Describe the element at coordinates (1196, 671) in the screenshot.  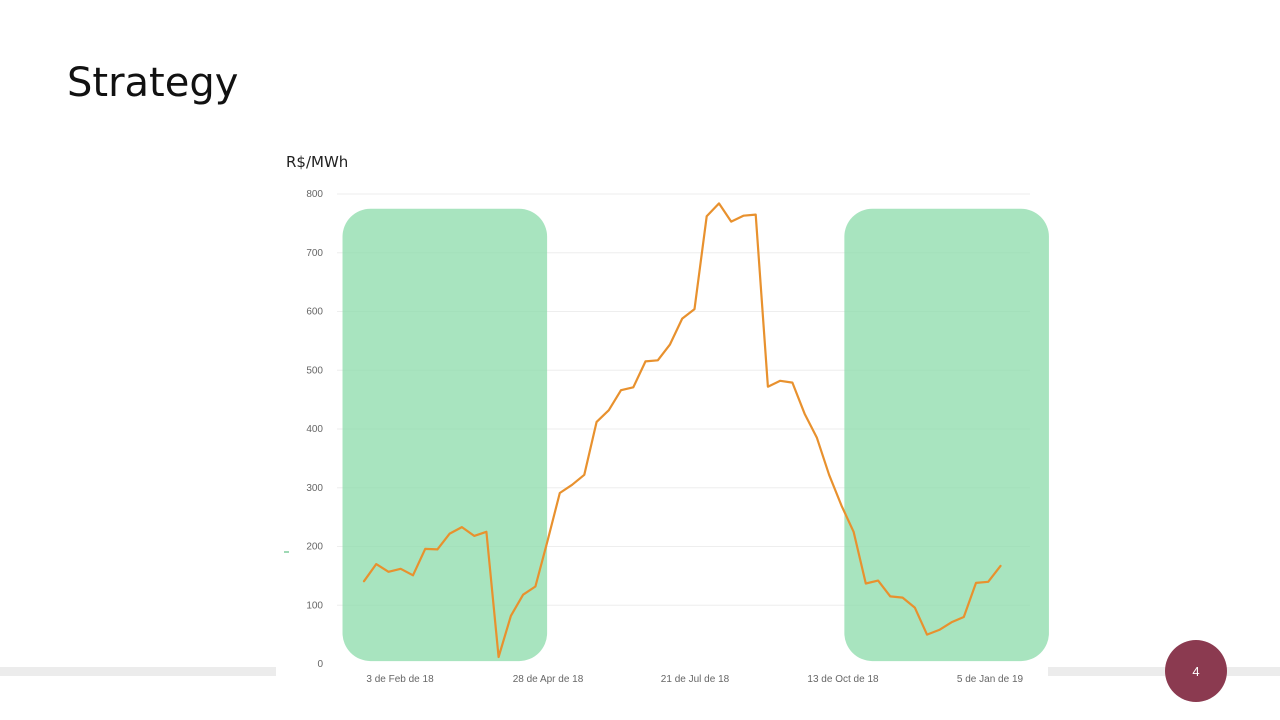
I see `page-number-badge: 4` at that location.